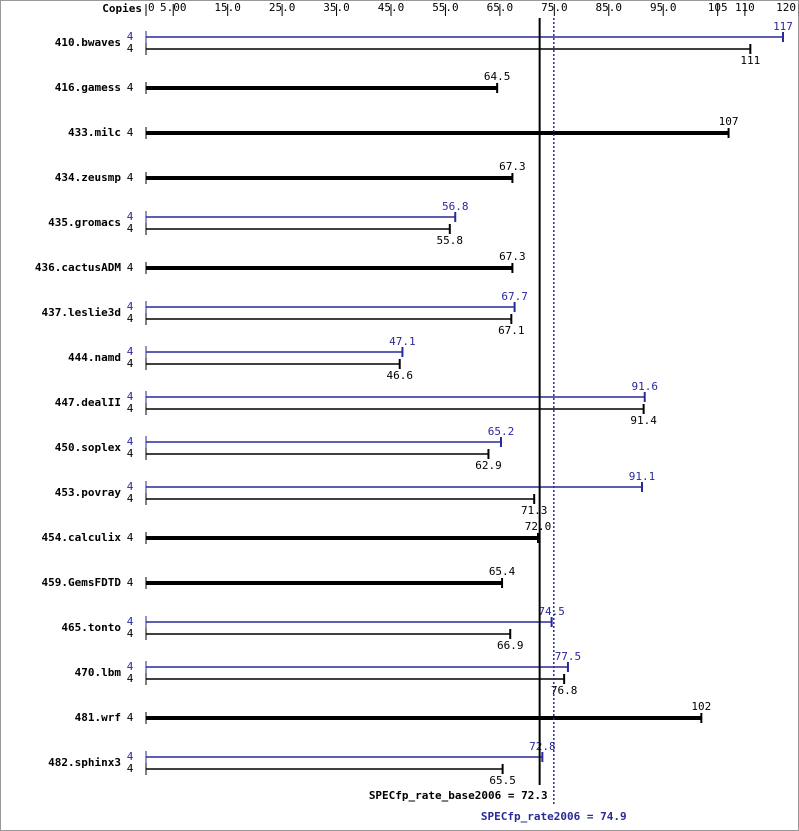 The image size is (799, 831). I want to click on x-tick-label: 45.0, so click(391, 7).